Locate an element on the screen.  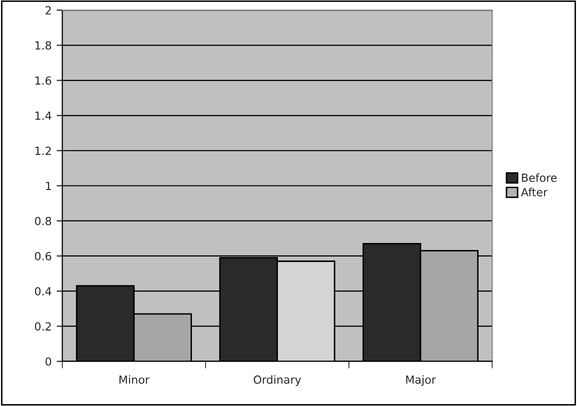
x-tick-label: Minor is located at coordinates (135, 379).